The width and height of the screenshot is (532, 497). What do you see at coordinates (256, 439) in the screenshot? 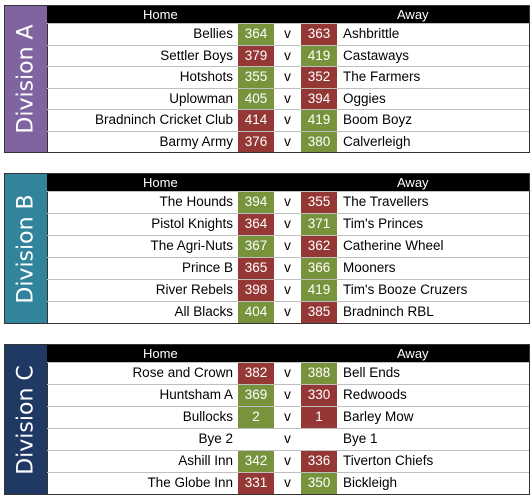
I see `home-score` at bounding box center [256, 439].